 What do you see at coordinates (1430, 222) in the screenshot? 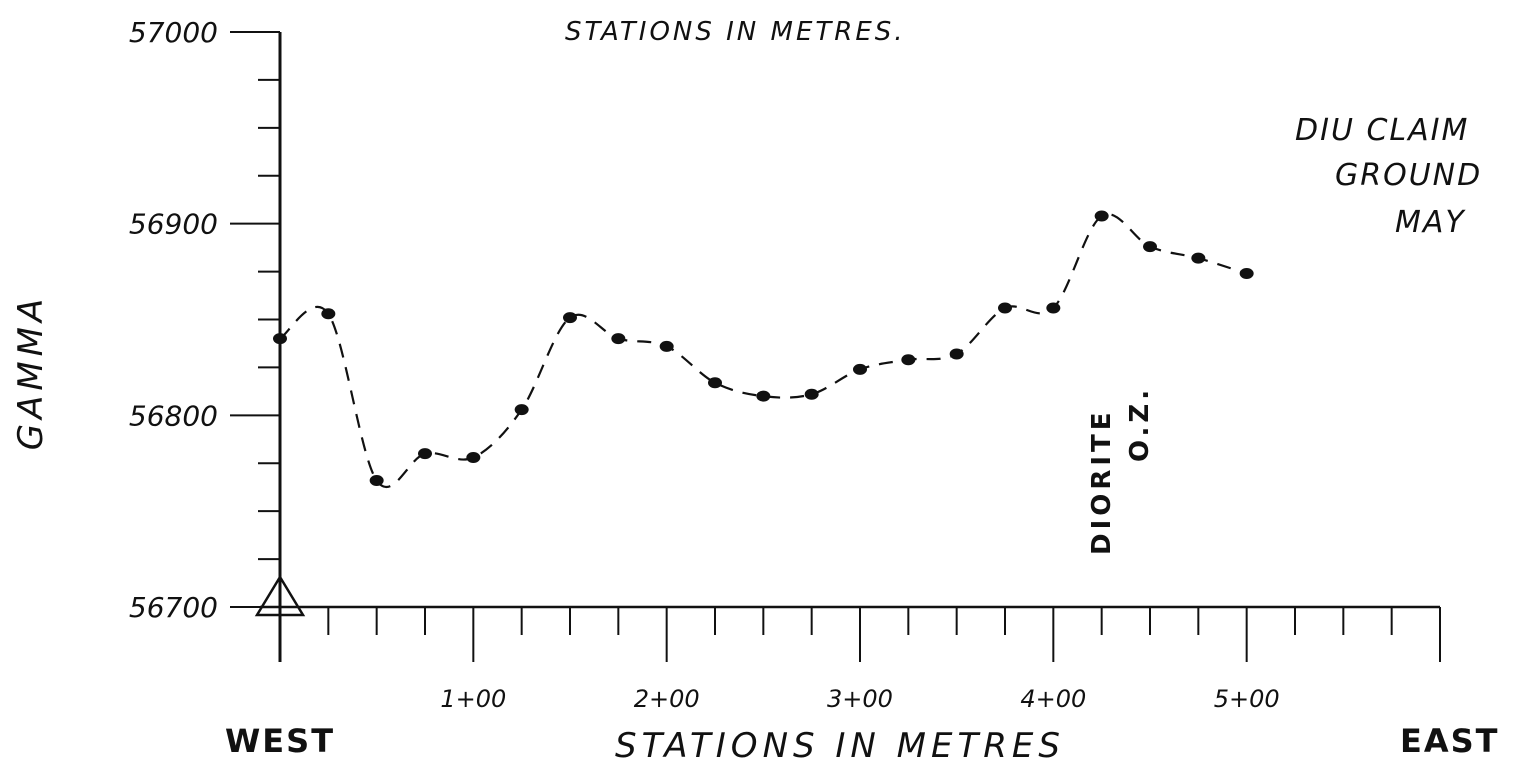
I see `claim-note-line-3: MAY` at bounding box center [1430, 222].